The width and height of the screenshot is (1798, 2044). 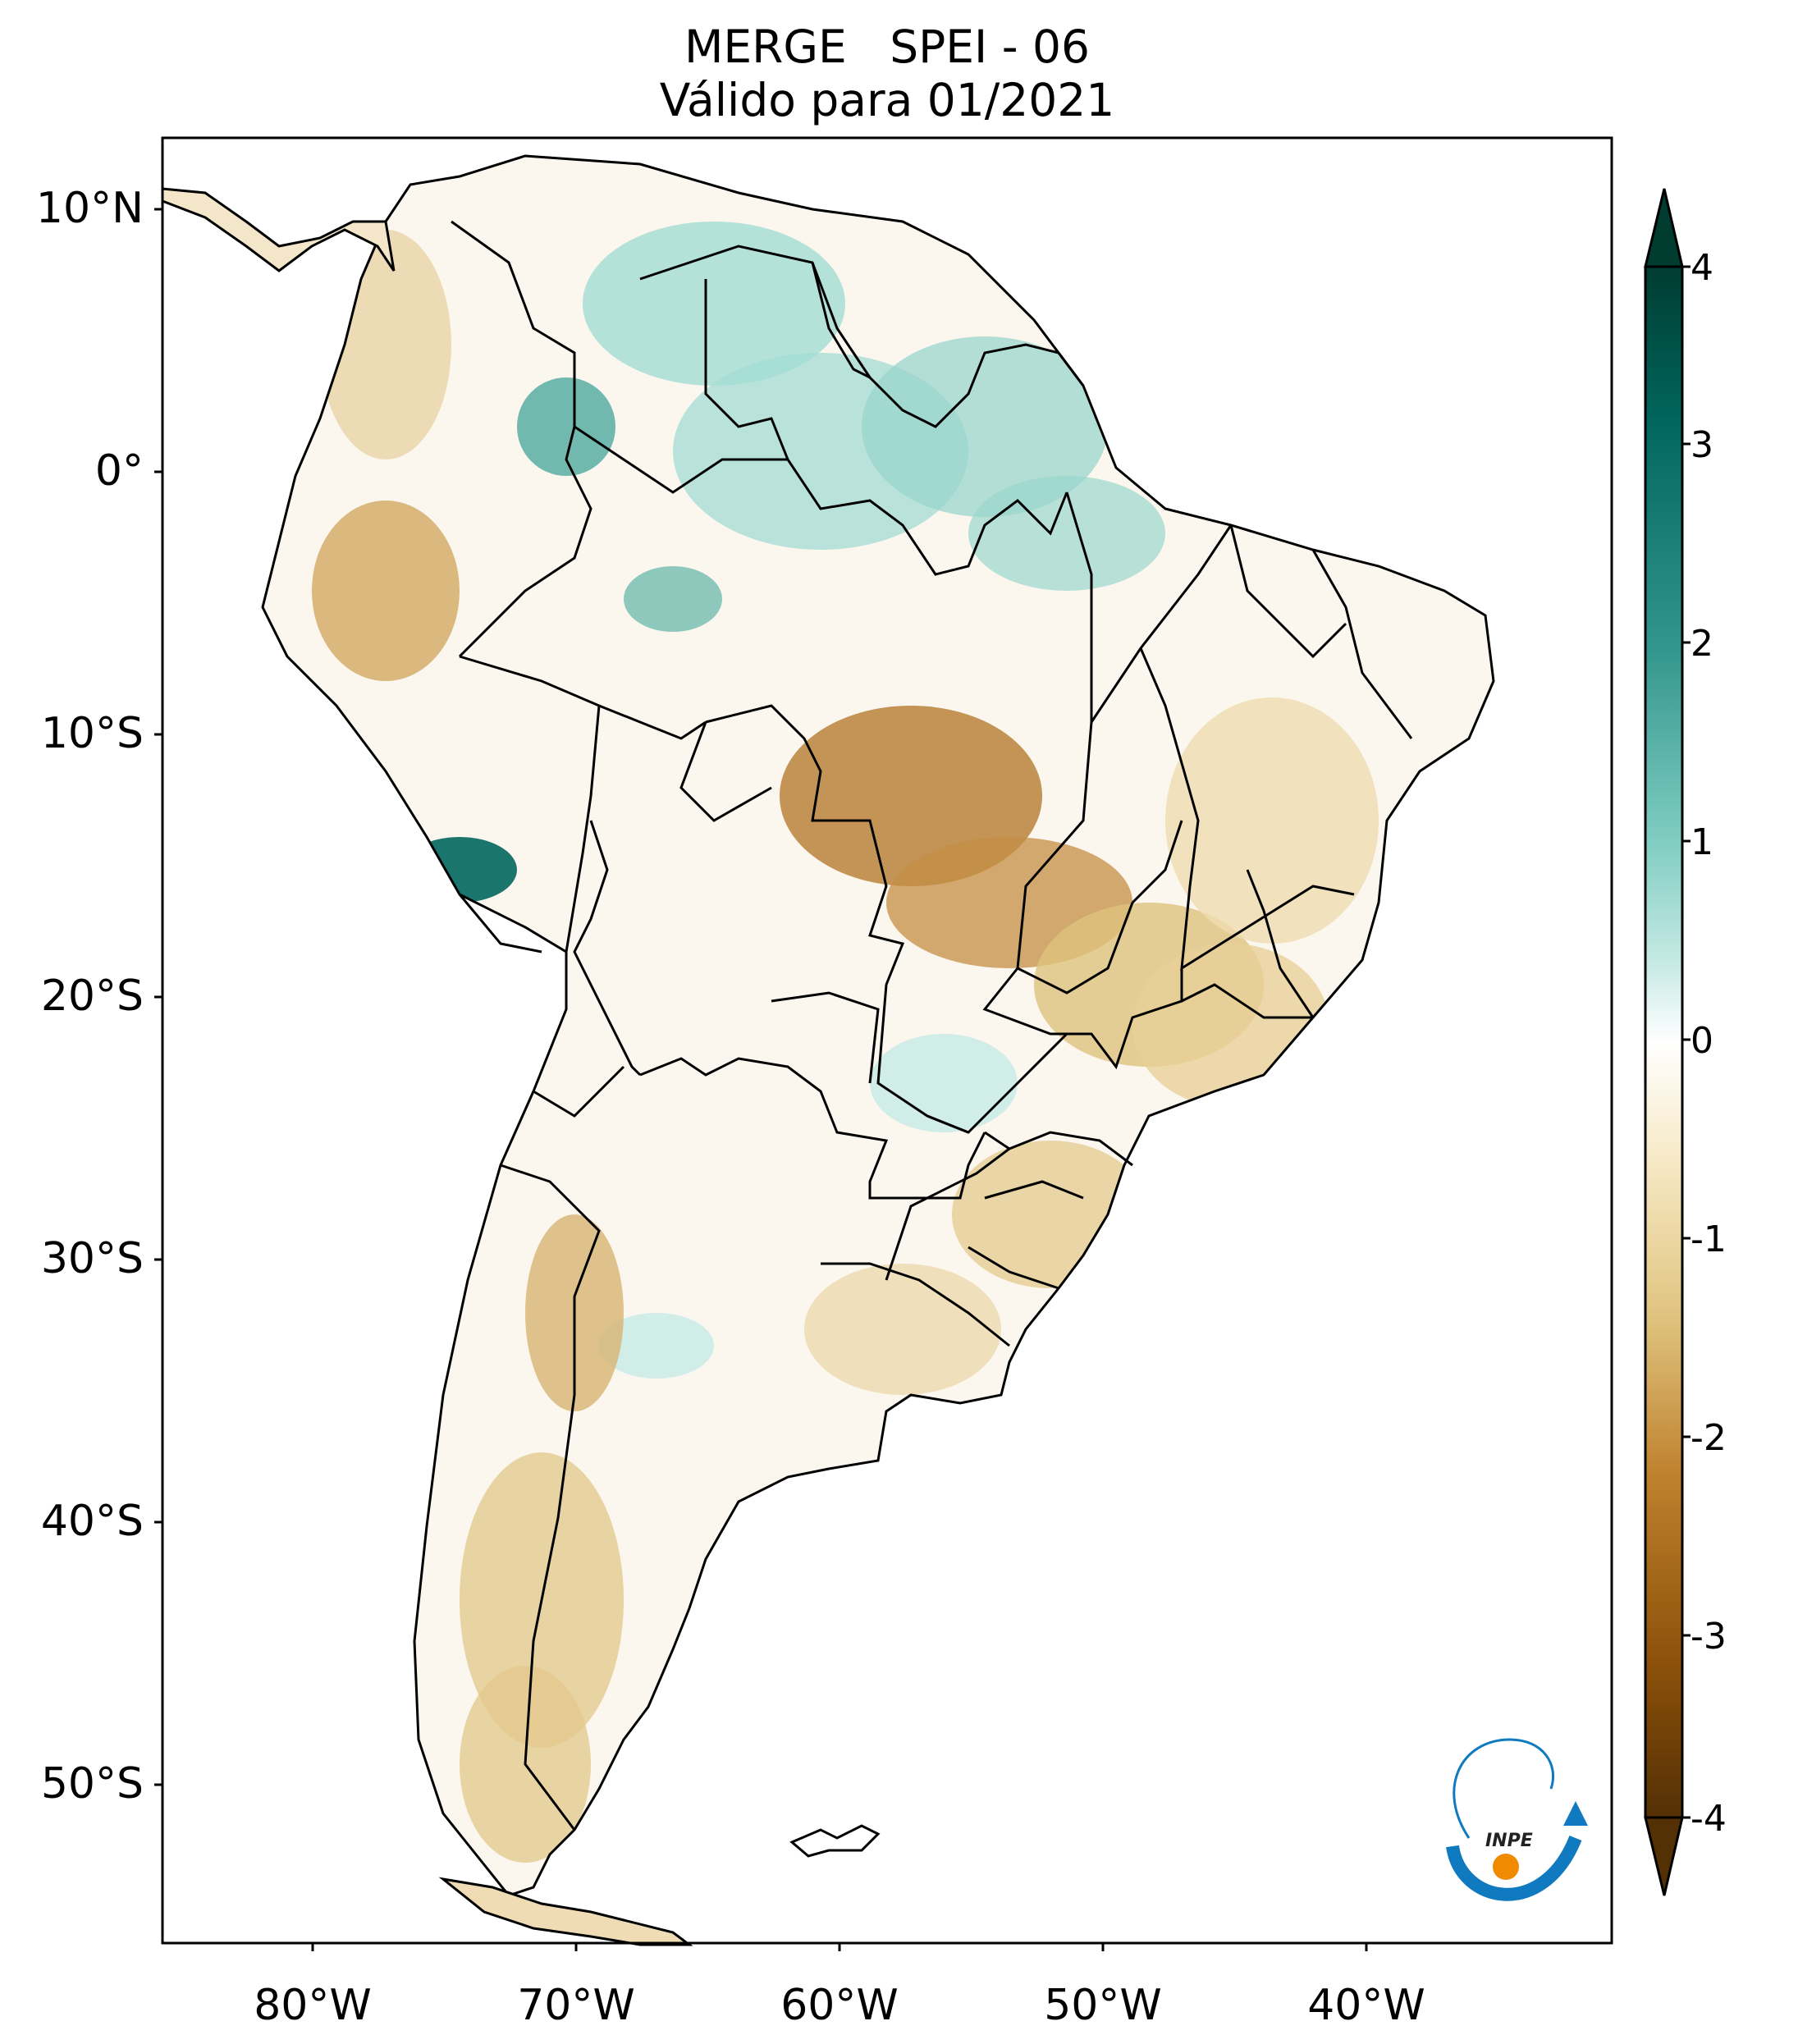 What do you see at coordinates (1702, 1041) in the screenshot?
I see `colorbar-tick-label: 0` at bounding box center [1702, 1041].